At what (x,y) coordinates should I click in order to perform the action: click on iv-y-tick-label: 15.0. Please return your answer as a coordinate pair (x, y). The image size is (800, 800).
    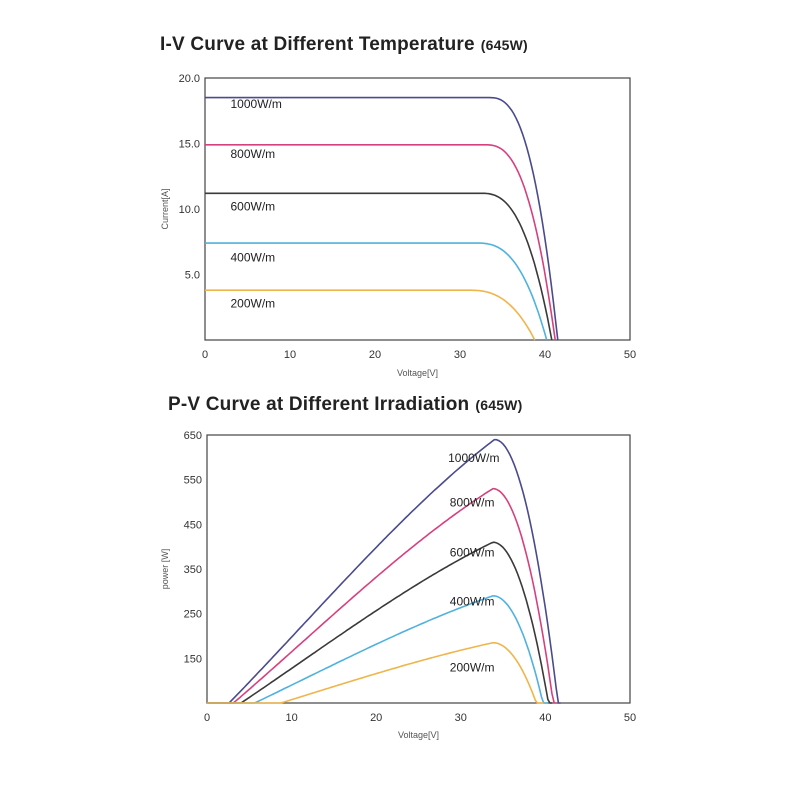
    Looking at the image, I should click on (189, 145).